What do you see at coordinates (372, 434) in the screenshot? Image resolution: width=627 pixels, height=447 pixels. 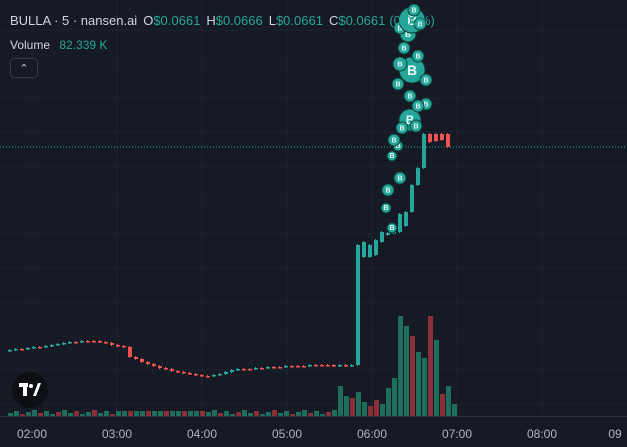 I see `time-axis-label: 06:00` at bounding box center [372, 434].